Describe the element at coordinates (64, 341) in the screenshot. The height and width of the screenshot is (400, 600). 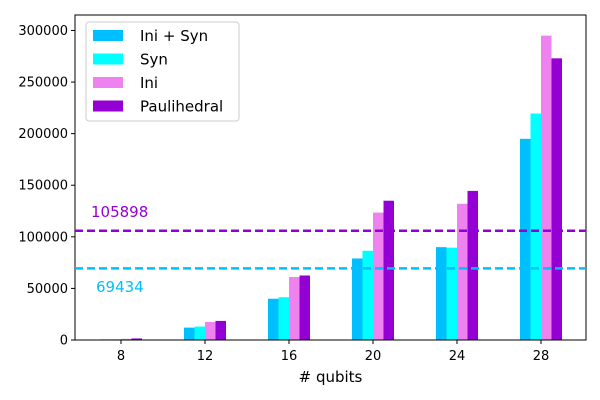
I see `y-tick-label: 0` at that location.